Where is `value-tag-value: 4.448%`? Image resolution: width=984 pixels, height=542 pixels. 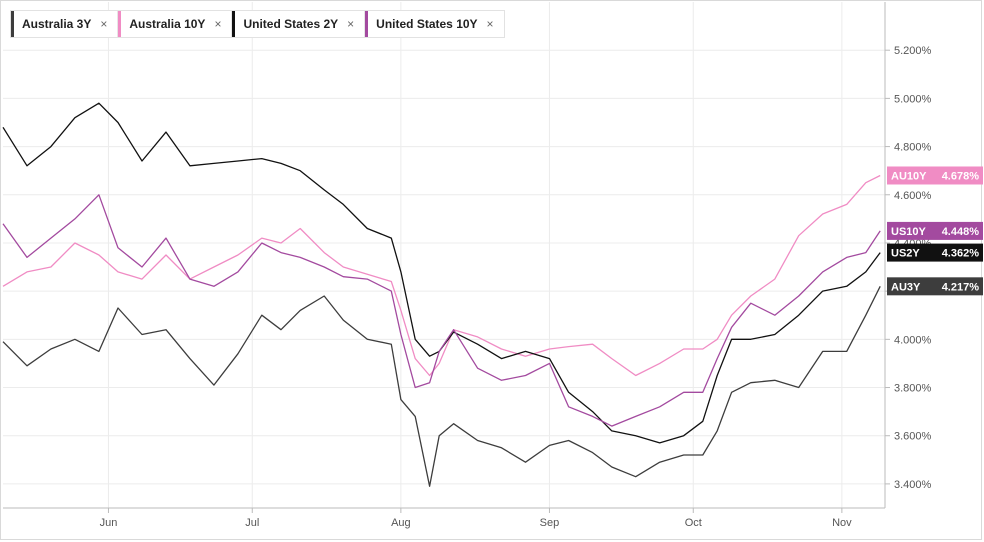 value-tag-value: 4.448% is located at coordinates (961, 232).